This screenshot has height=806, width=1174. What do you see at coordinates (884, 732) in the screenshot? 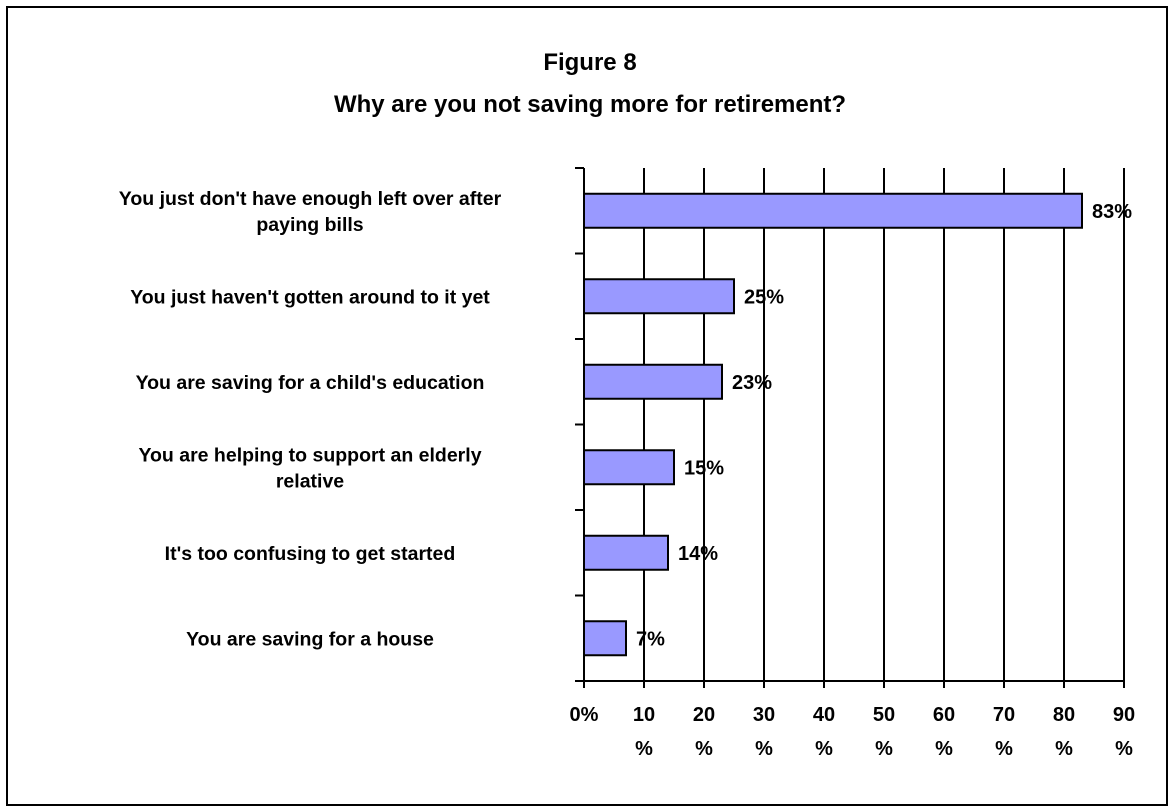
I see `x-tick-label-50: 50%` at bounding box center [884, 732].